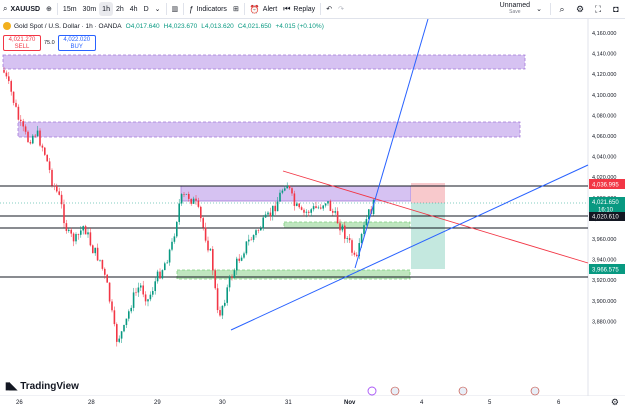 This screenshot has width=625, height=415. What do you see at coordinates (69, 9) in the screenshot?
I see `interval-15m: 15m` at bounding box center [69, 9].